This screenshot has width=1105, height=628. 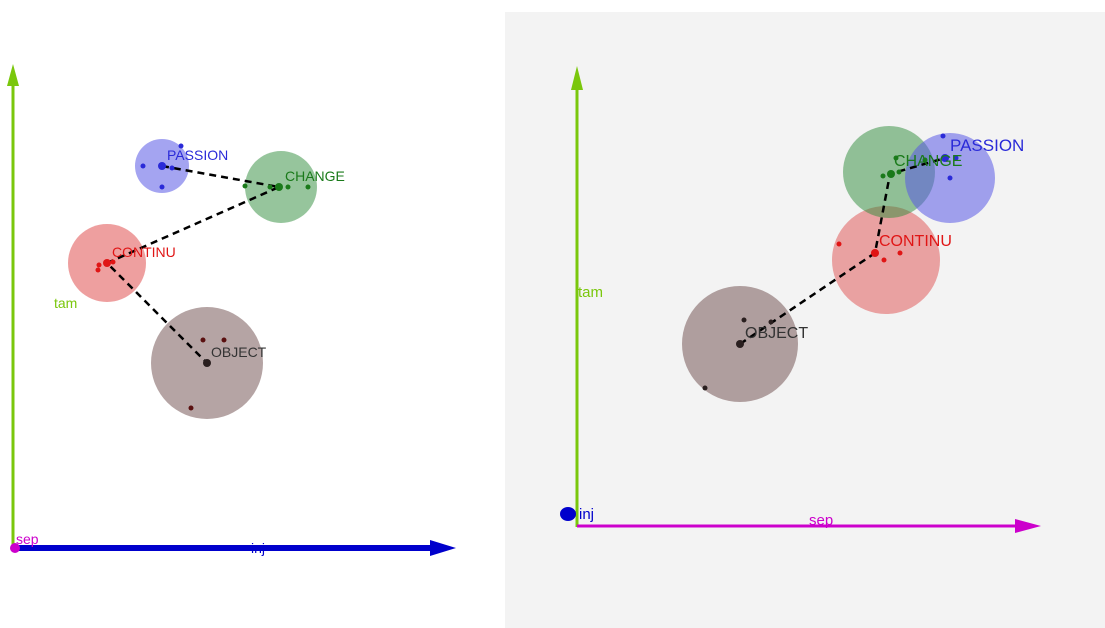 What do you see at coordinates (27, 539) in the screenshot?
I see `origin-axis-label: sep` at bounding box center [27, 539].